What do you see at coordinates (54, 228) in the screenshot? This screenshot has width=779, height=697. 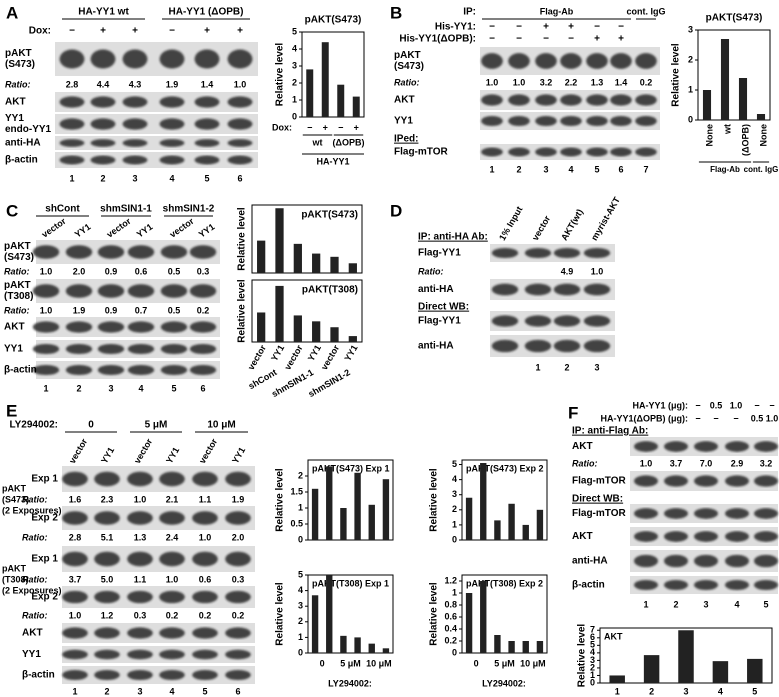 I see `column-label: vector` at bounding box center [54, 228].